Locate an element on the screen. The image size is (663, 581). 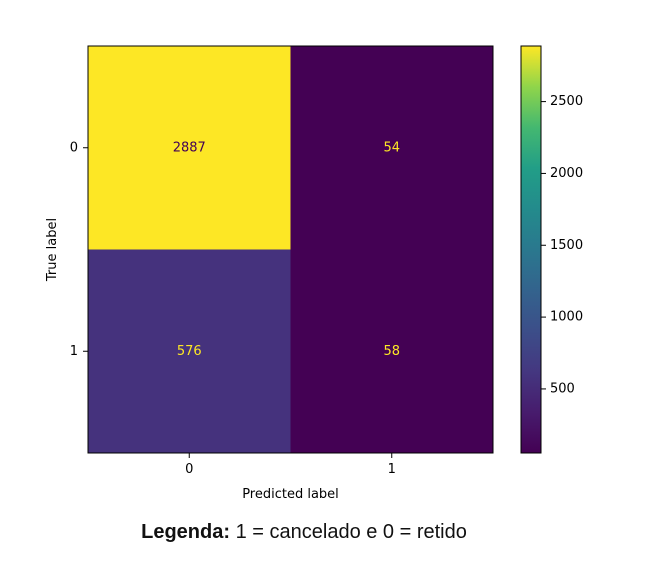
colorbar-tick-label-2000: 2000 is located at coordinates (566, 173).